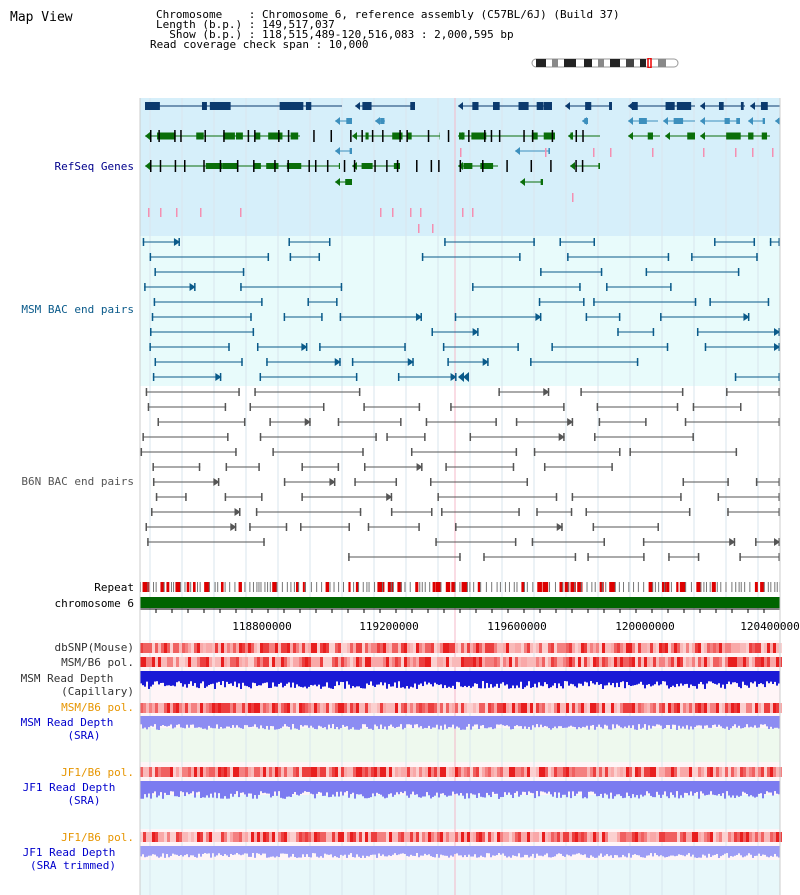 This screenshot has width=800, height=895. I want to click on track-label-jf1-pol-1: JF1/B6 pol., so click(97, 772).